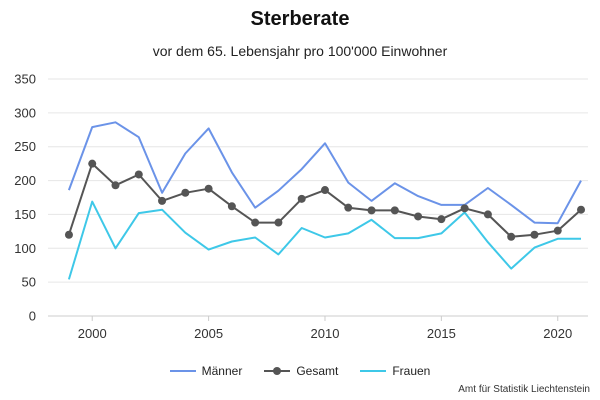  What do you see at coordinates (557, 333) in the screenshot?
I see `x-tick-label: 2020` at bounding box center [557, 333].